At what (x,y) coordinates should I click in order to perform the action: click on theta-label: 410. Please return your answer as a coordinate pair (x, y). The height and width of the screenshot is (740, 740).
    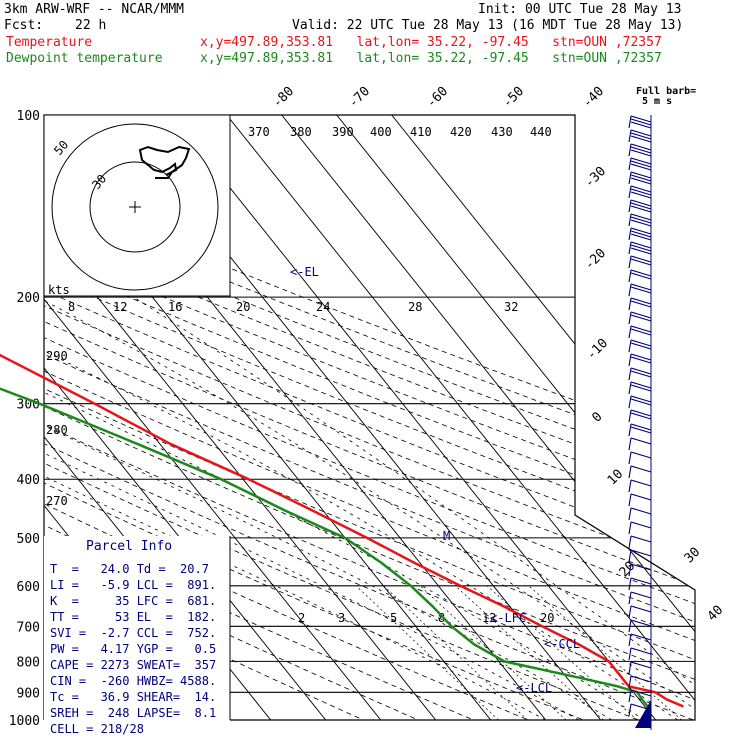
    Looking at the image, I should click on (421, 132).